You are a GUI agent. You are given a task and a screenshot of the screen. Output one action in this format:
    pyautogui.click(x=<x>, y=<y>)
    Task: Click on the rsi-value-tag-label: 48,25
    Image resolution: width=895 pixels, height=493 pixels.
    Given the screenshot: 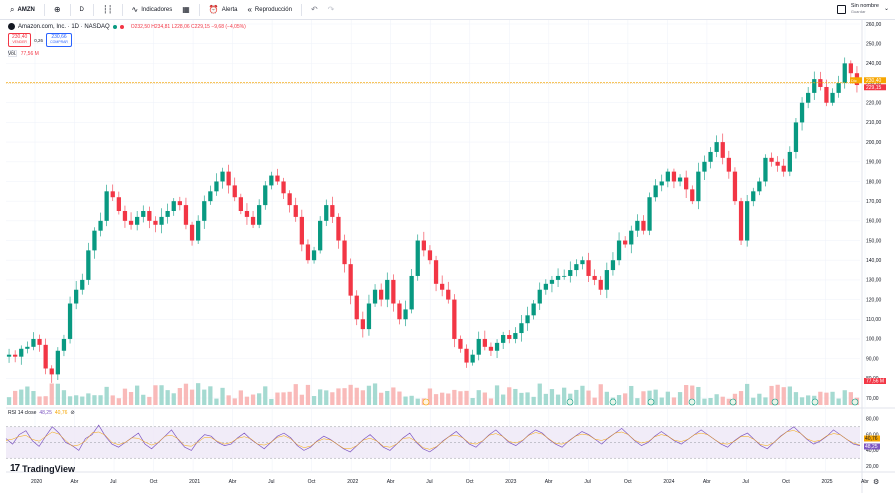 What is the action you would take?
    pyautogui.click(x=871, y=447)
    